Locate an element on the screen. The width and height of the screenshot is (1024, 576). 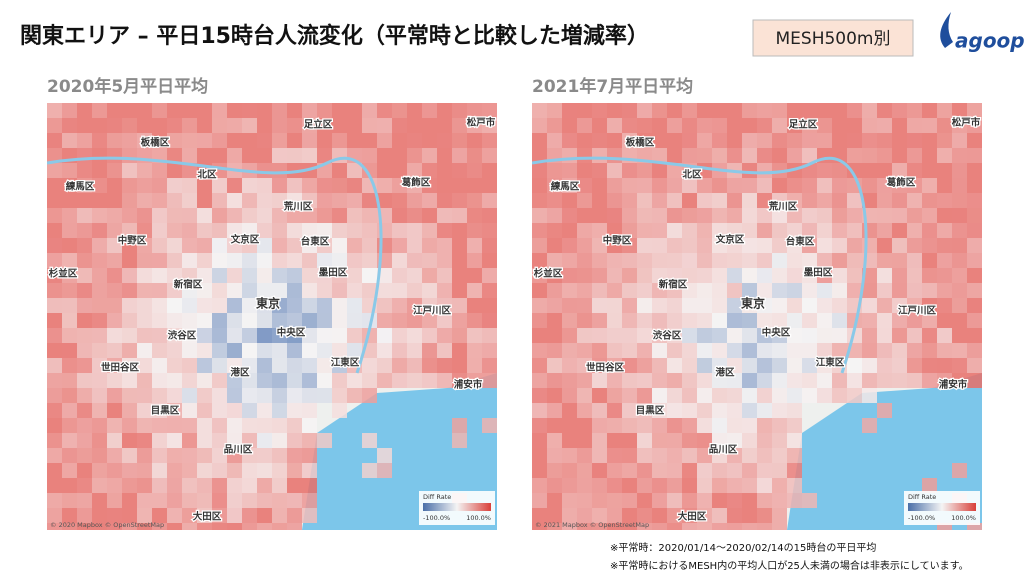
place-label: 江東区 is located at coordinates (345, 363).